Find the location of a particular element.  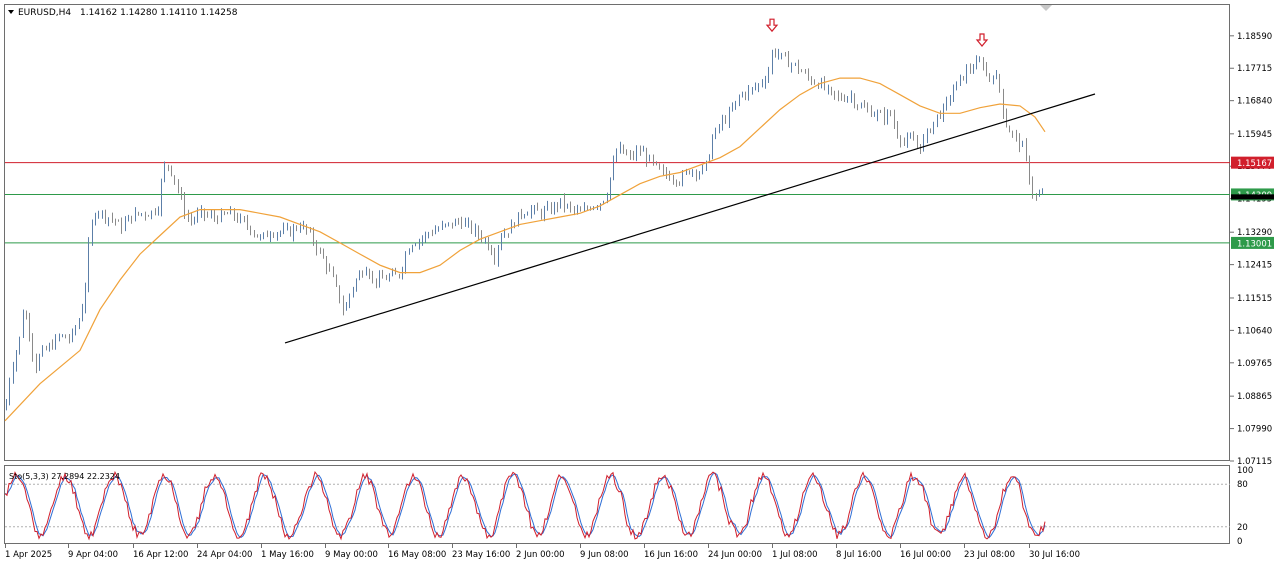

x-tick-label: 23 May 16:00 is located at coordinates (481, 555).